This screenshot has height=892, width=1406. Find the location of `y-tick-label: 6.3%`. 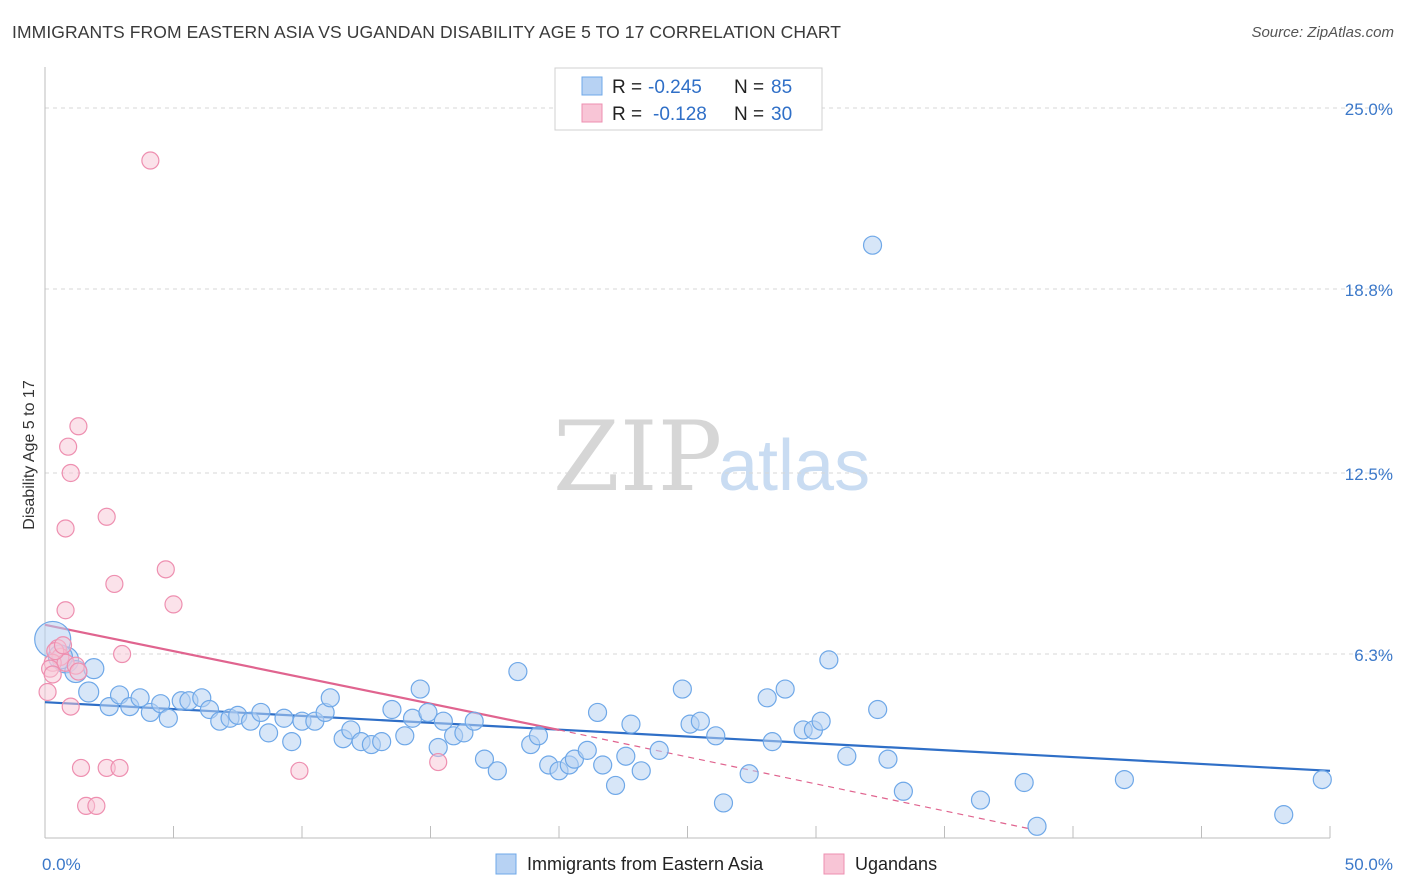

y-tick-label: 6.3% is located at coordinates (1373, 655).